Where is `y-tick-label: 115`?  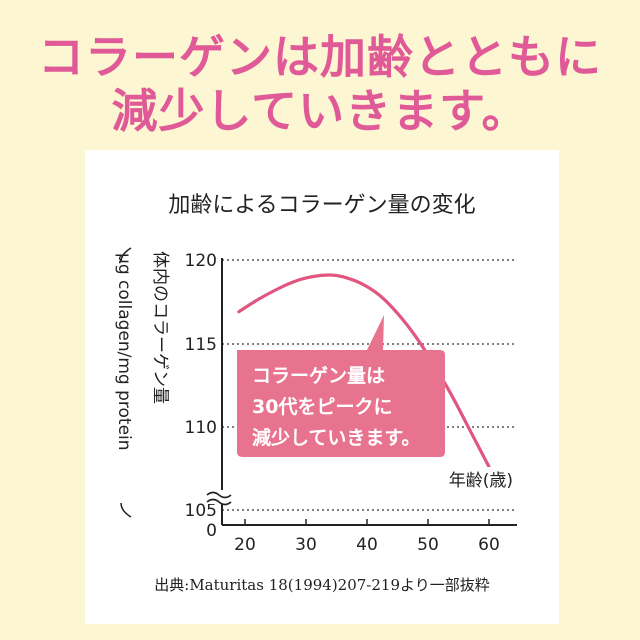 y-tick-label: 115 is located at coordinates (201, 345).